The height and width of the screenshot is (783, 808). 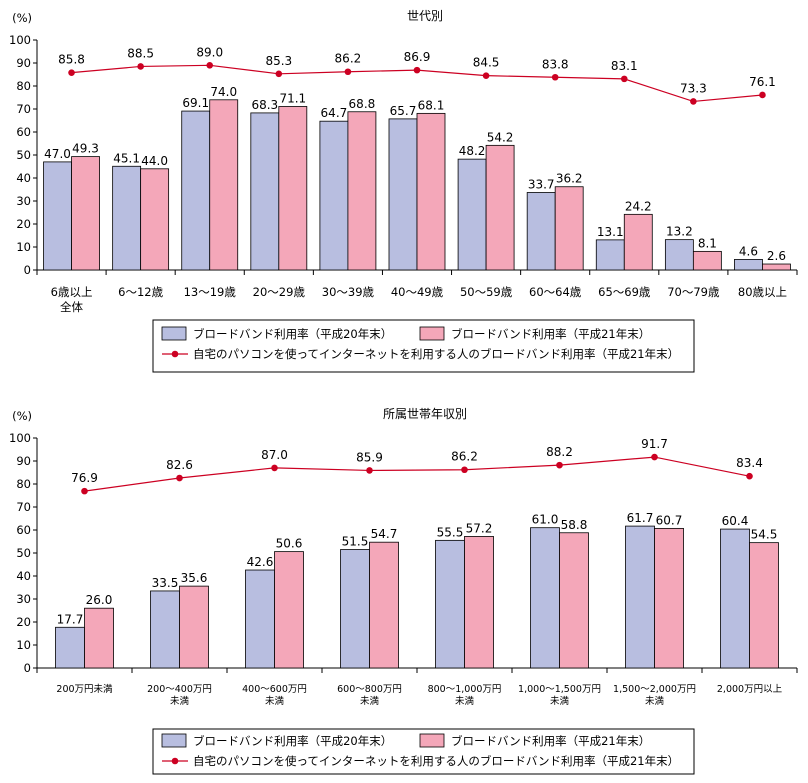 What do you see at coordinates (278, 61) in the screenshot?
I see `line-value-label: 85.3` at bounding box center [278, 61].